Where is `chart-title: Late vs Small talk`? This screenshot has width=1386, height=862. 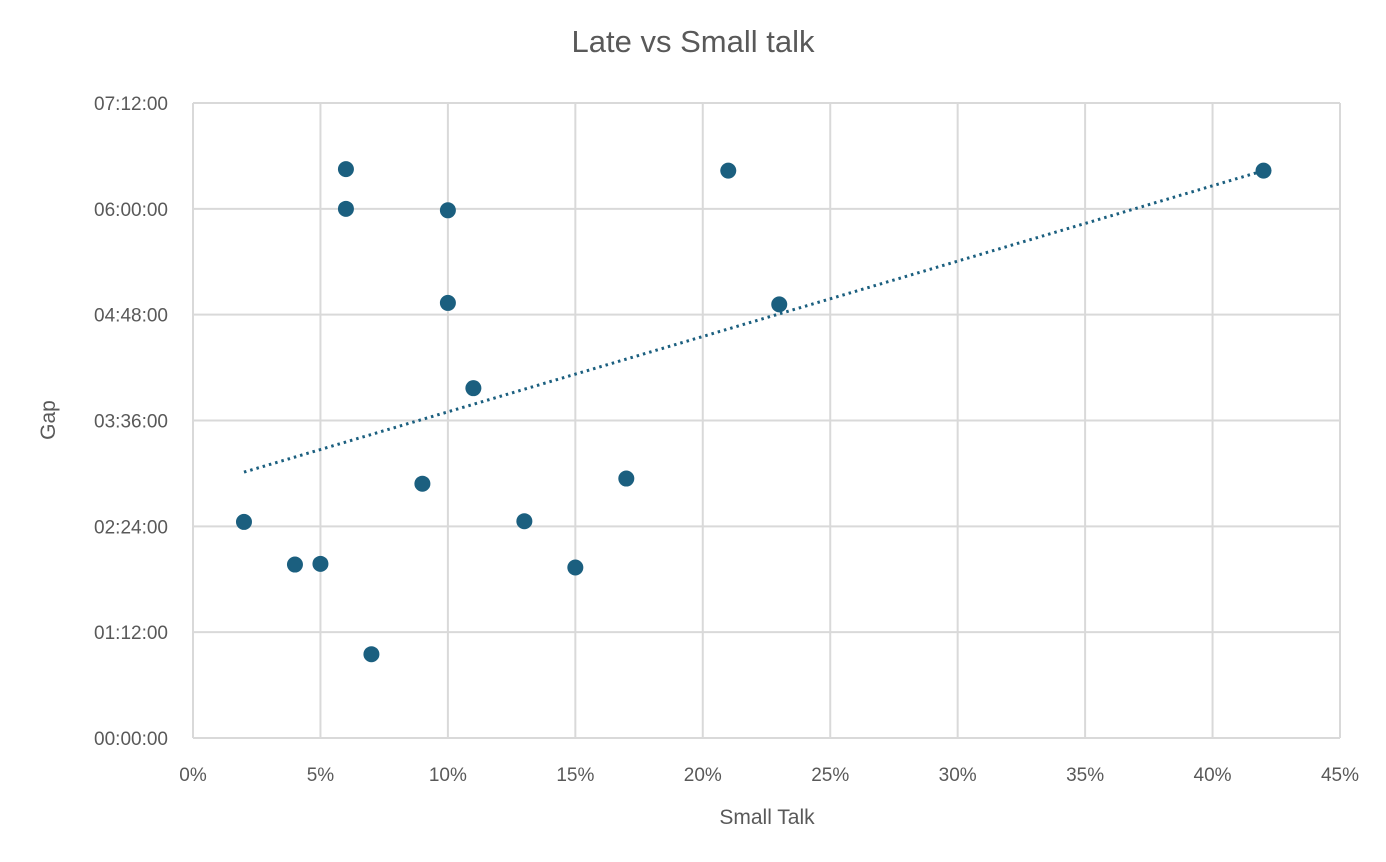
chart-title: Late vs Small talk is located at coordinates (693, 41).